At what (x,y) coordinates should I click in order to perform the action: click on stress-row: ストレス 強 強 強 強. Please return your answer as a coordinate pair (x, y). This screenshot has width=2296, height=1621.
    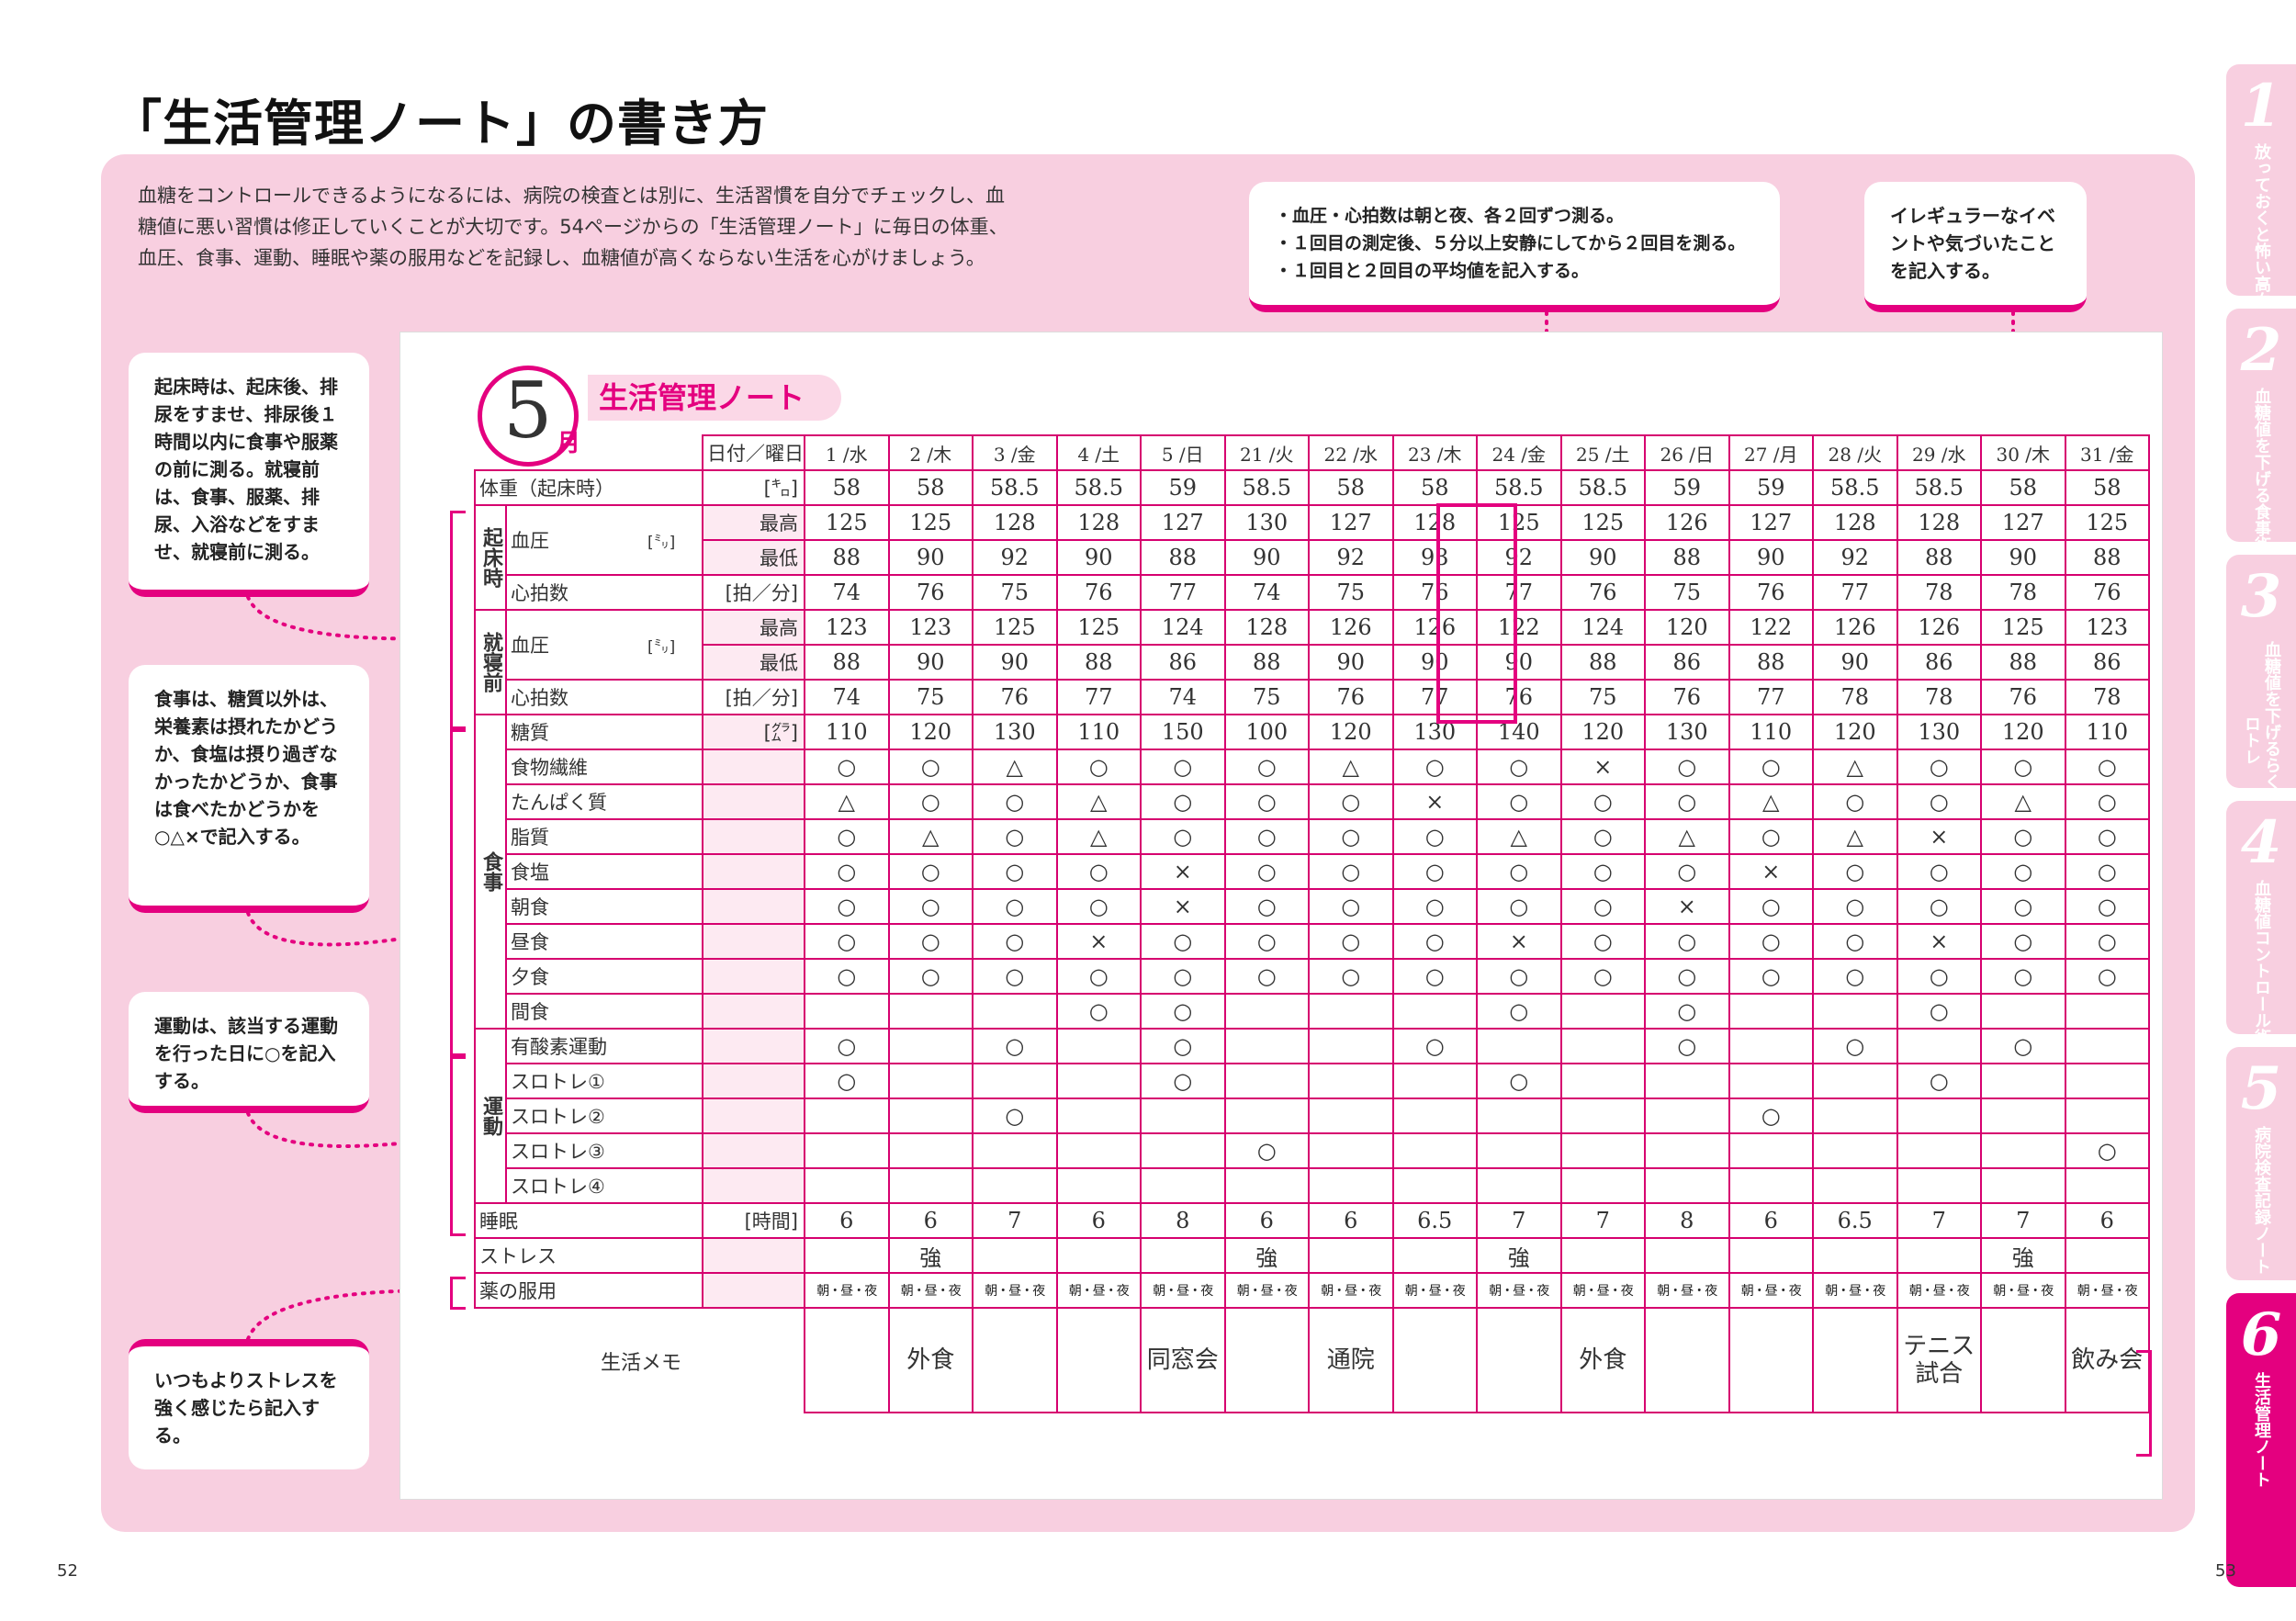
    Looking at the image, I should click on (1312, 1255).